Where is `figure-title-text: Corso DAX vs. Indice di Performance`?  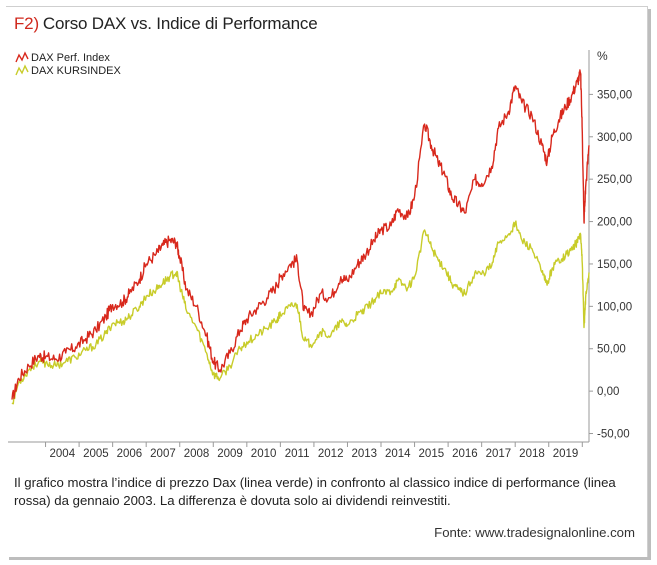 figure-title-text: Corso DAX vs. Indice di Performance is located at coordinates (180, 23).